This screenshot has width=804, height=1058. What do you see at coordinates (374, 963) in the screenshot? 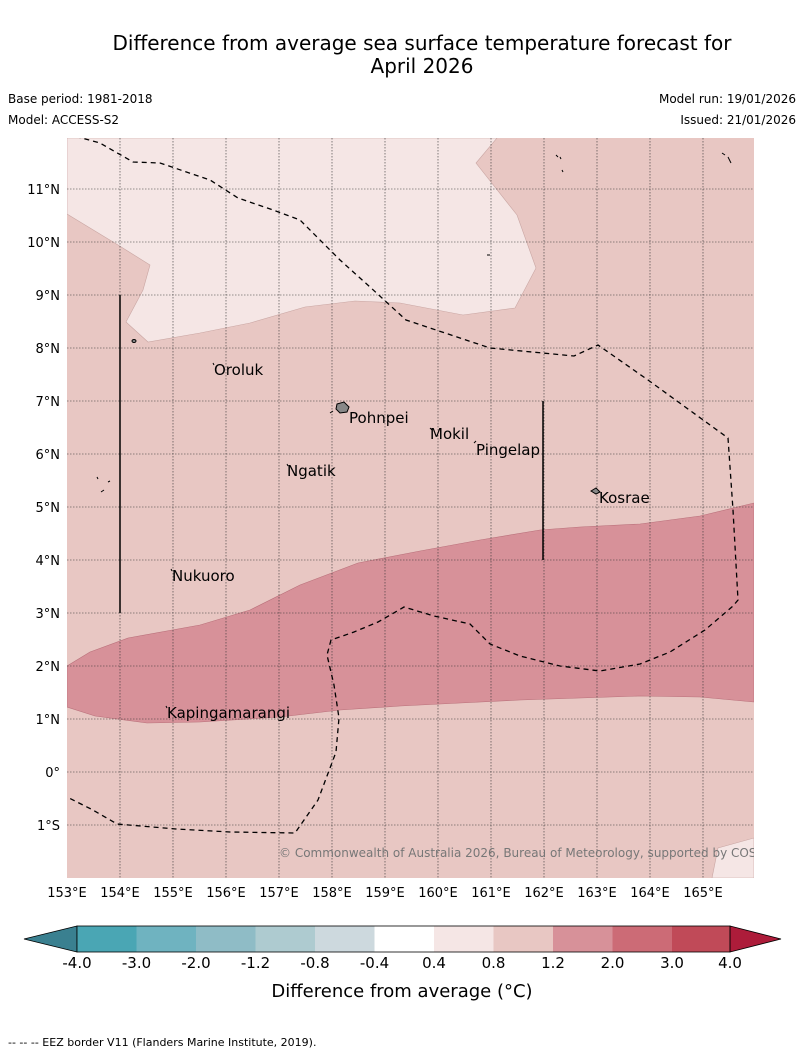
I see `colorbar-tick: -0.4` at bounding box center [374, 963].